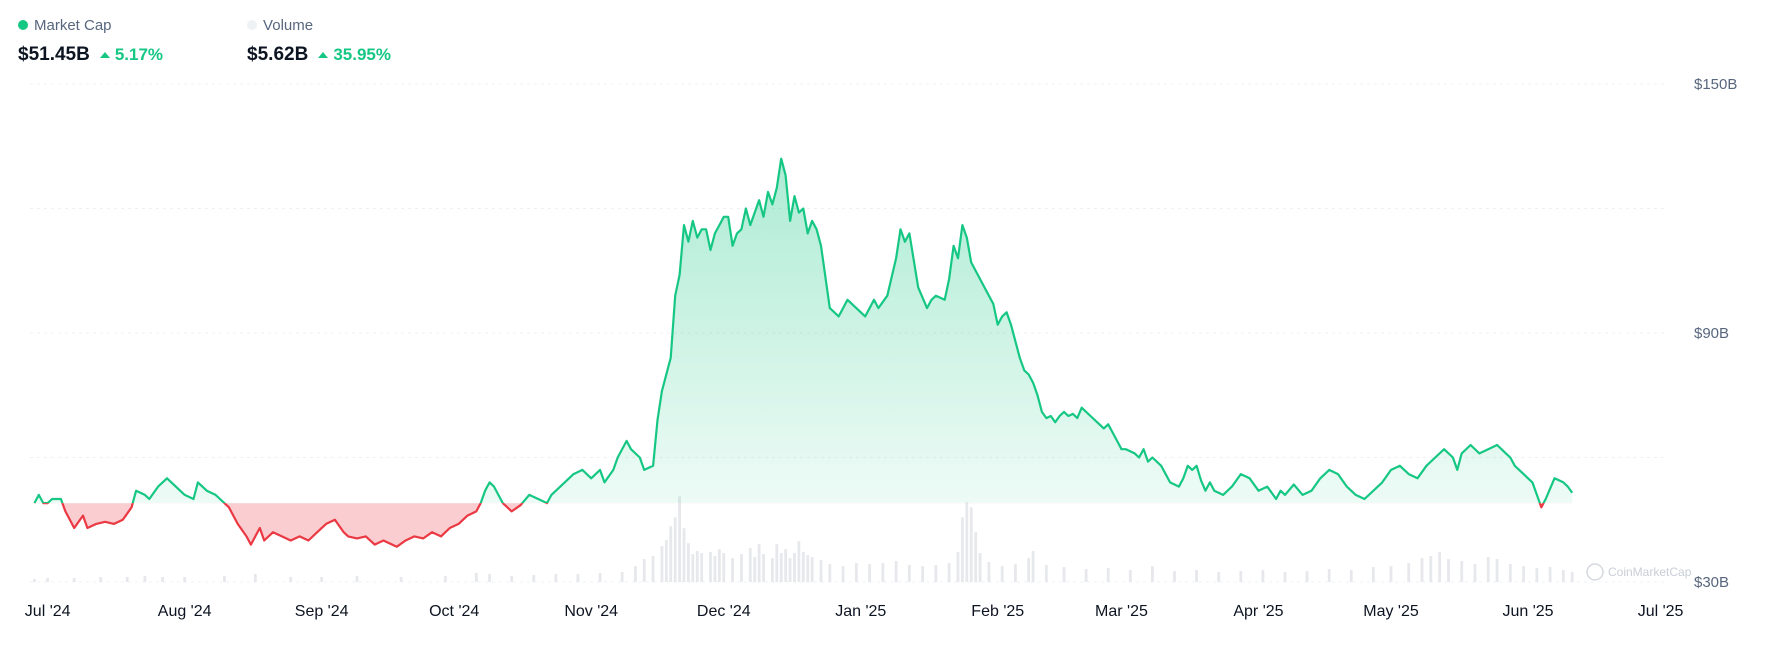 Image resolution: width=1769 pixels, height=656 pixels. I want to click on volume-change-value: 35.95%, so click(362, 54).